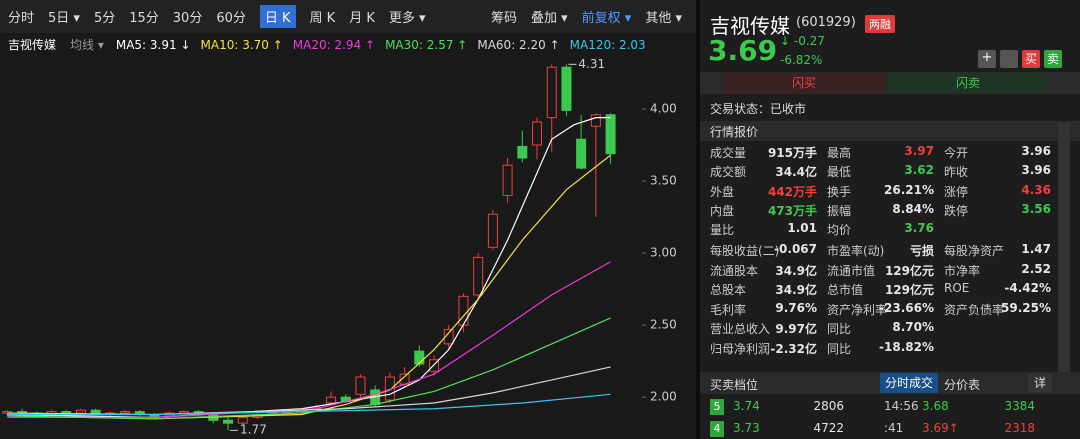 This screenshot has width=1080, height=439. Describe the element at coordinates (909, 189) in the screenshot. I see `quote-value: 26.21%` at that location.